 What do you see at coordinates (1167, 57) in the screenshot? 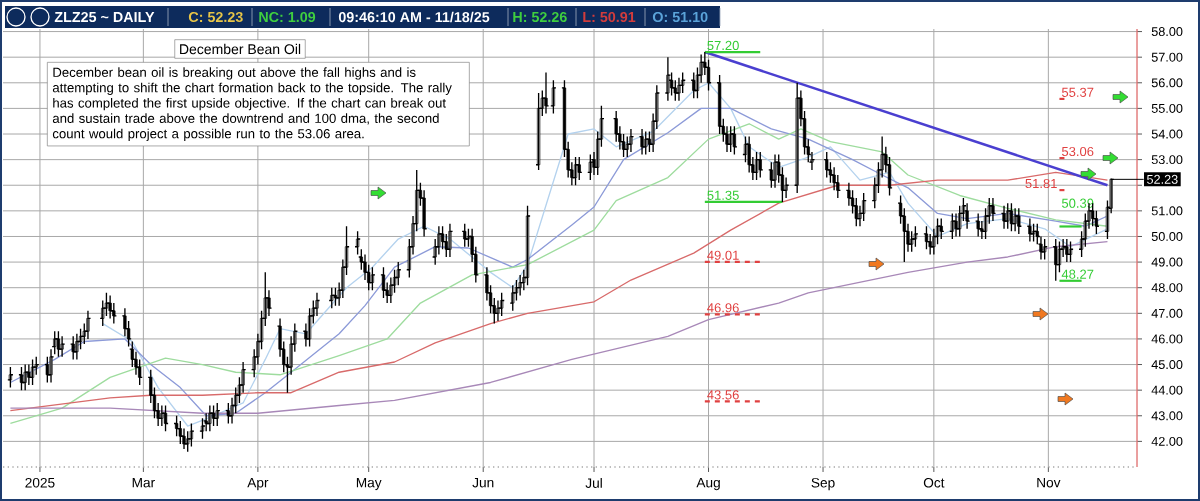
I see `y-tick-label: 57.00` at bounding box center [1167, 57].